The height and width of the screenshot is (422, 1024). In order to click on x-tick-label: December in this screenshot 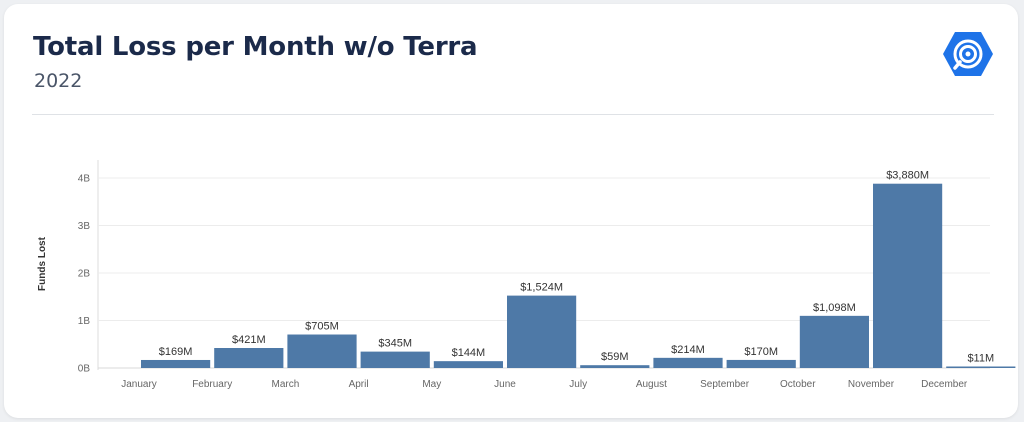, I will do `click(944, 384)`.